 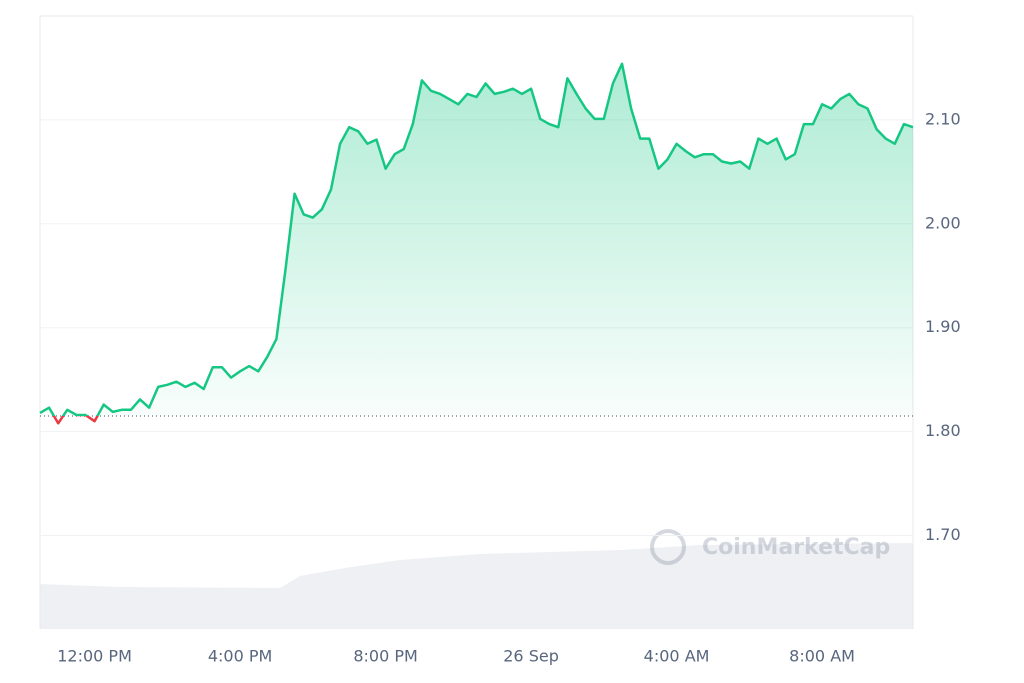 What do you see at coordinates (822, 656) in the screenshot?
I see `x-tick-label: 8:00 AM` at bounding box center [822, 656].